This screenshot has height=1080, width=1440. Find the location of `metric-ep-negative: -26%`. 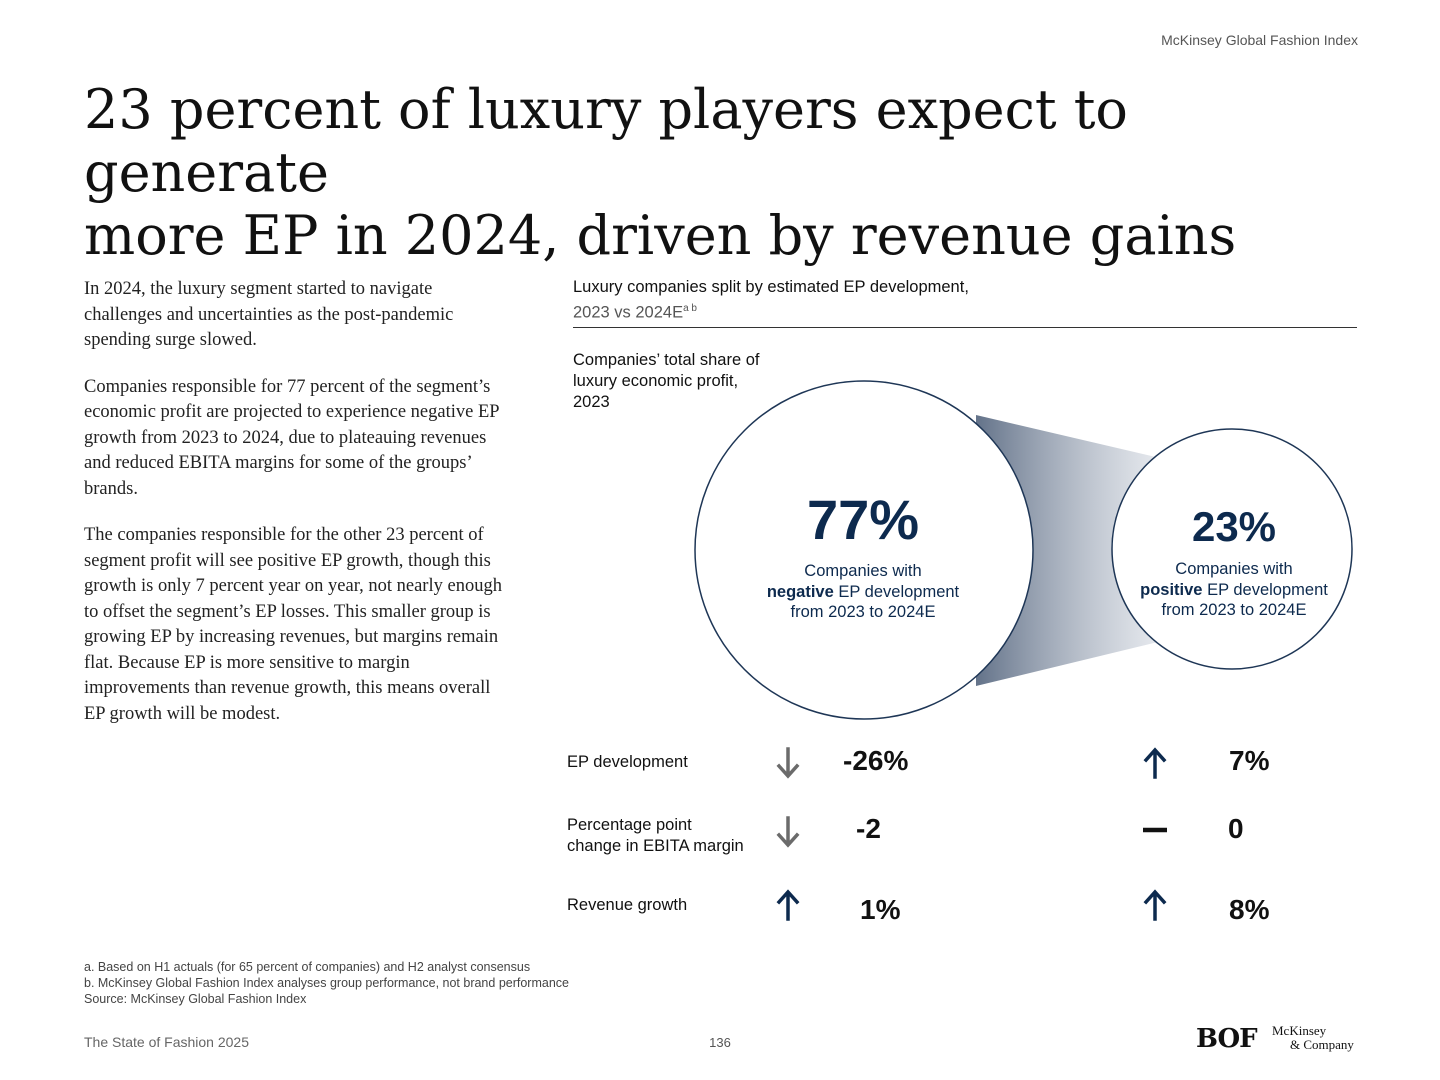

metric-ep-negative: -26% is located at coordinates (876, 760).